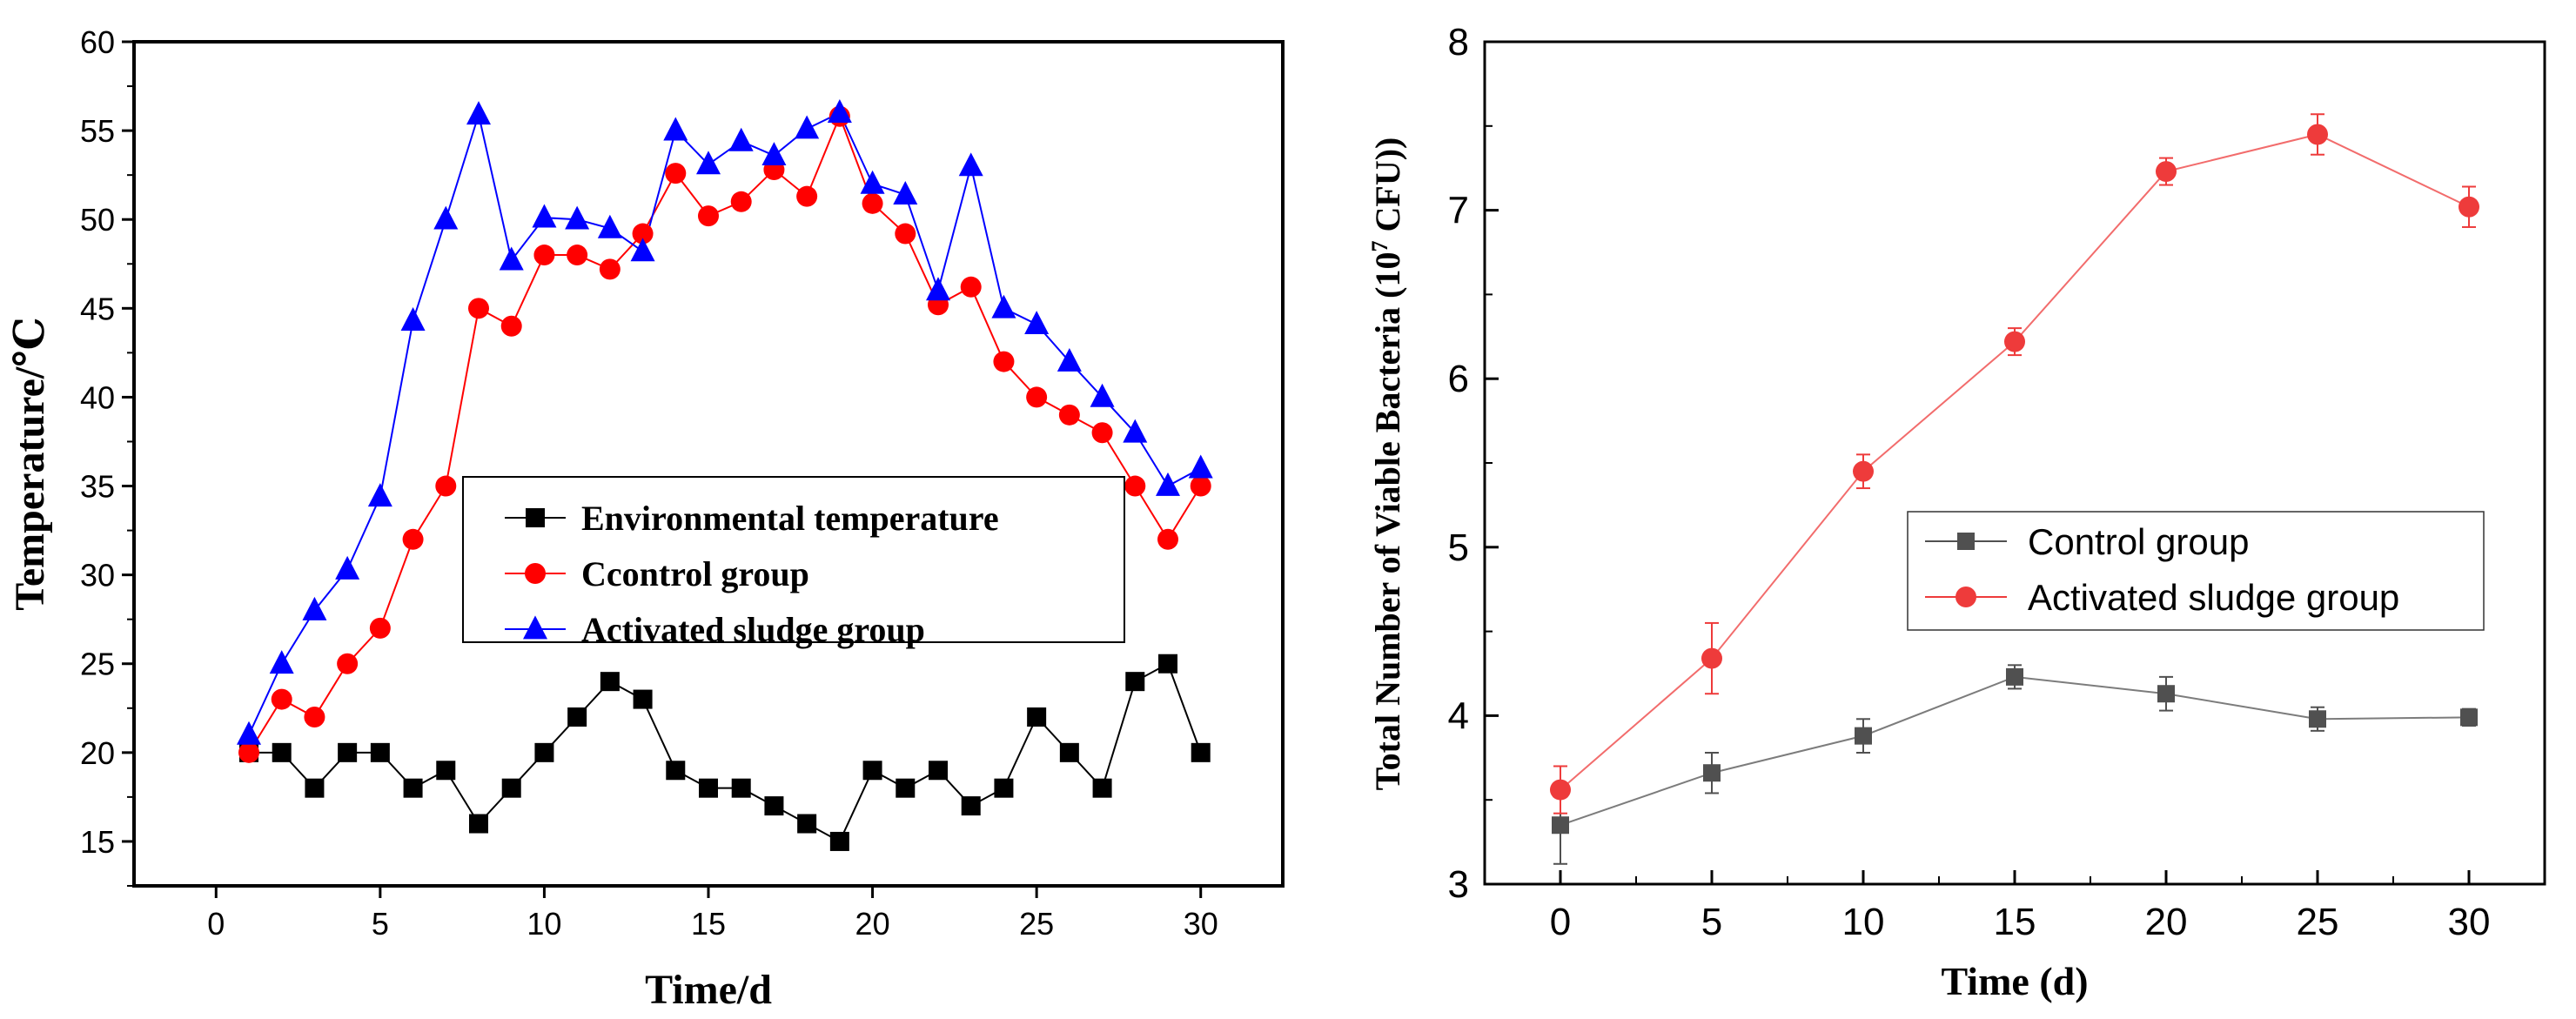  Describe the element at coordinates (97, 308) in the screenshot. I see `y-tick-label: 45` at that location.